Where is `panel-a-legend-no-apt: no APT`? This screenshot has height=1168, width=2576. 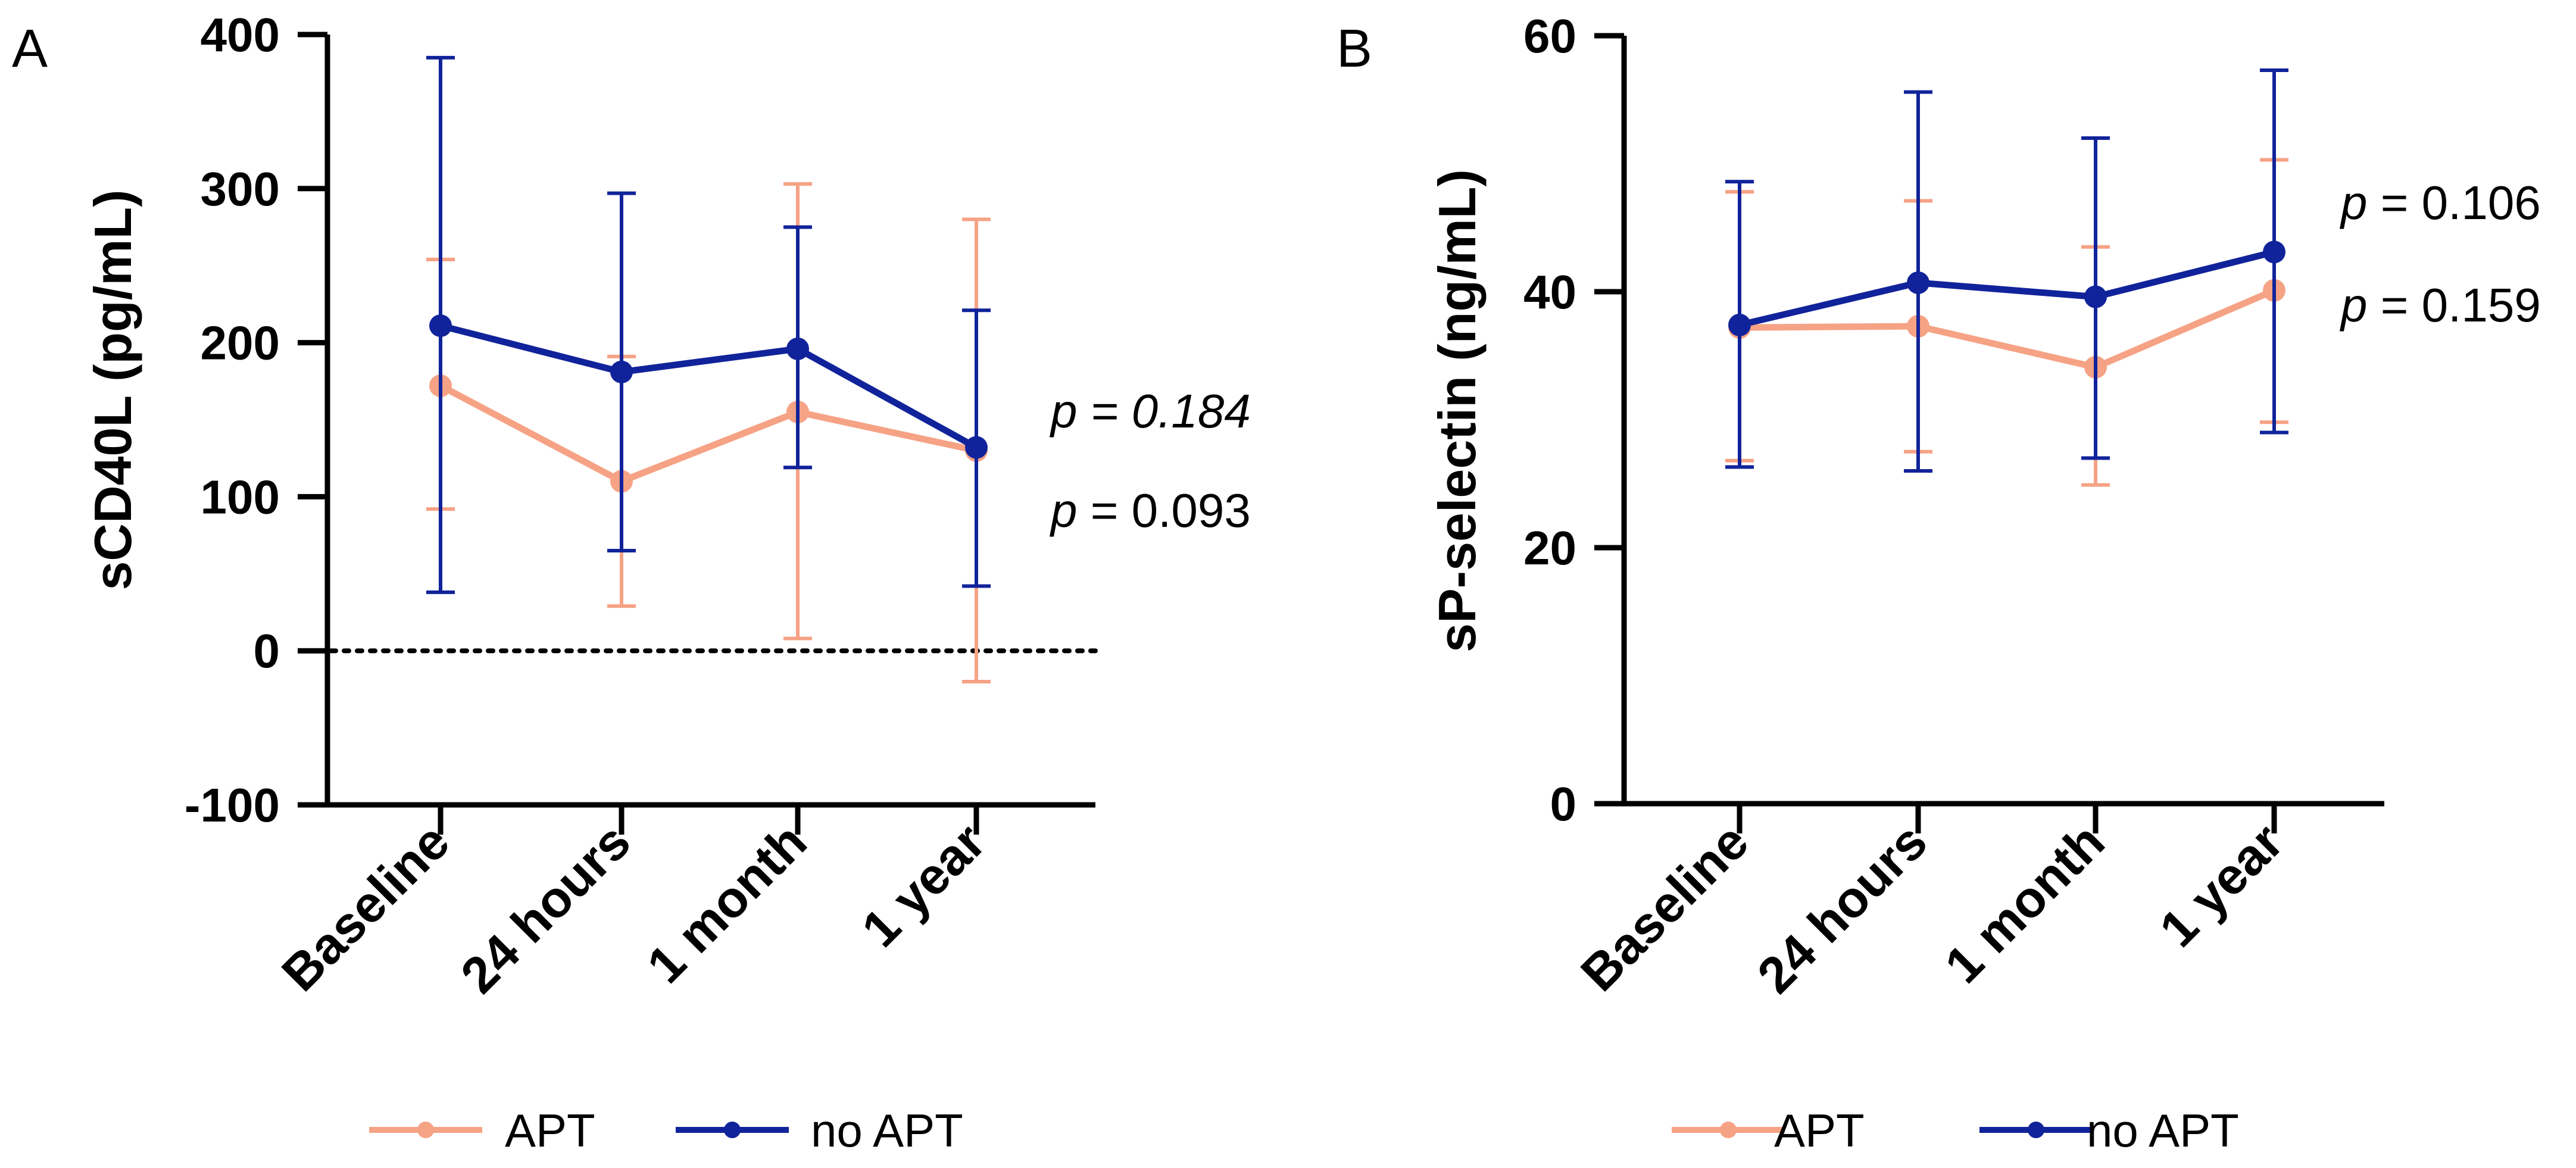 panel-a-legend-no-apt: no APT is located at coordinates (819, 1130).